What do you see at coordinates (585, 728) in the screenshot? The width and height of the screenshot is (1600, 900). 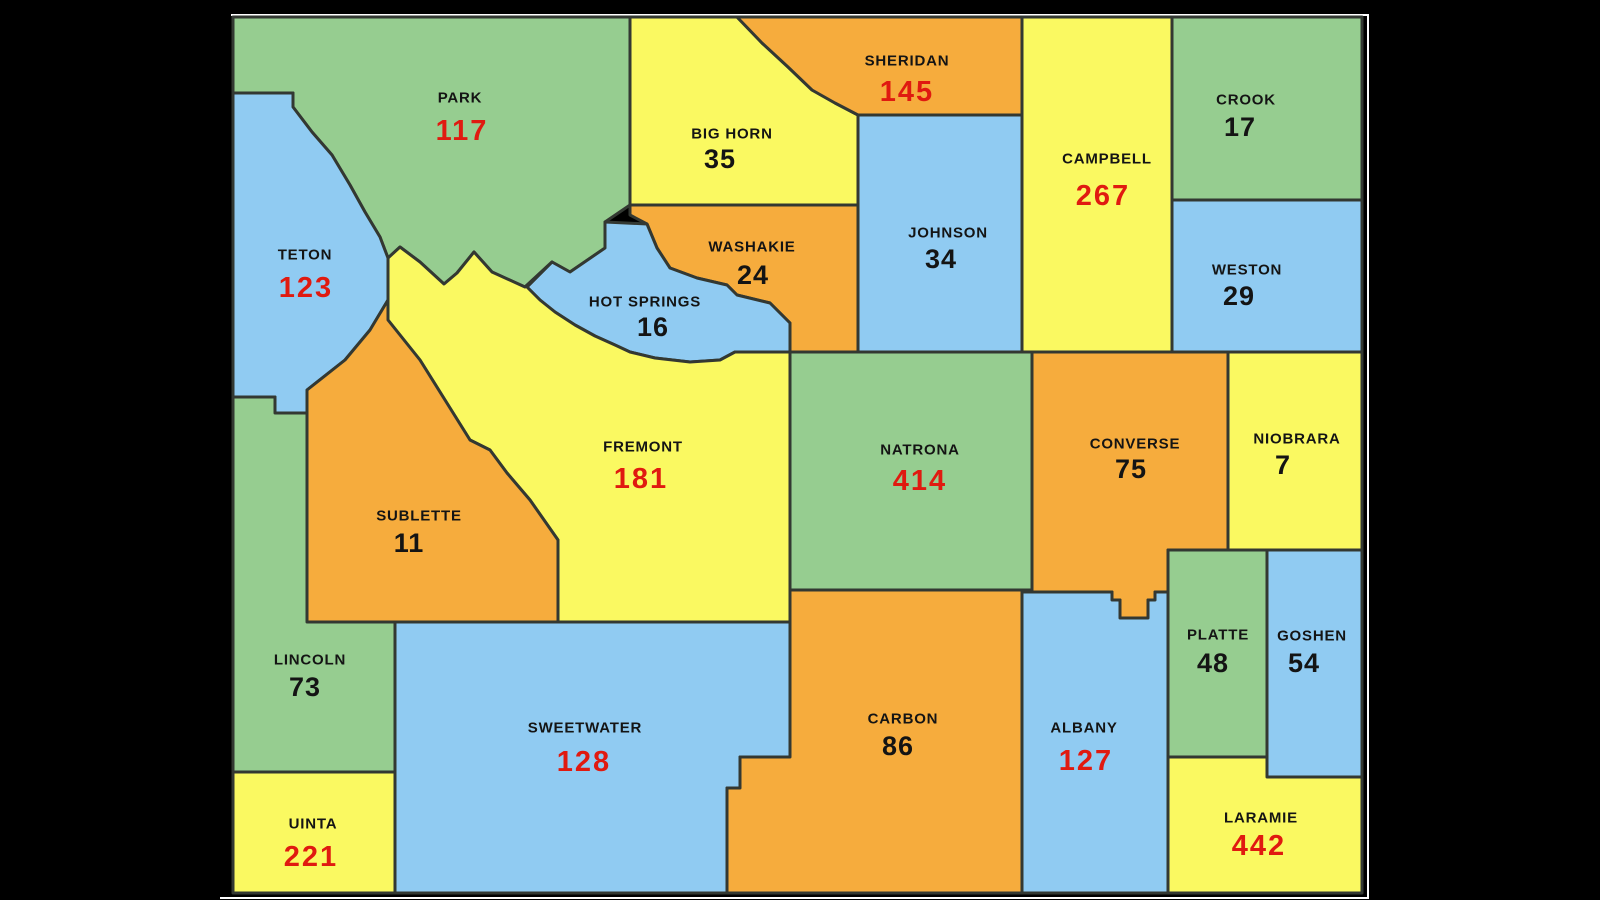 I see `county-name-sweetwater: SWEETWATER` at bounding box center [585, 728].